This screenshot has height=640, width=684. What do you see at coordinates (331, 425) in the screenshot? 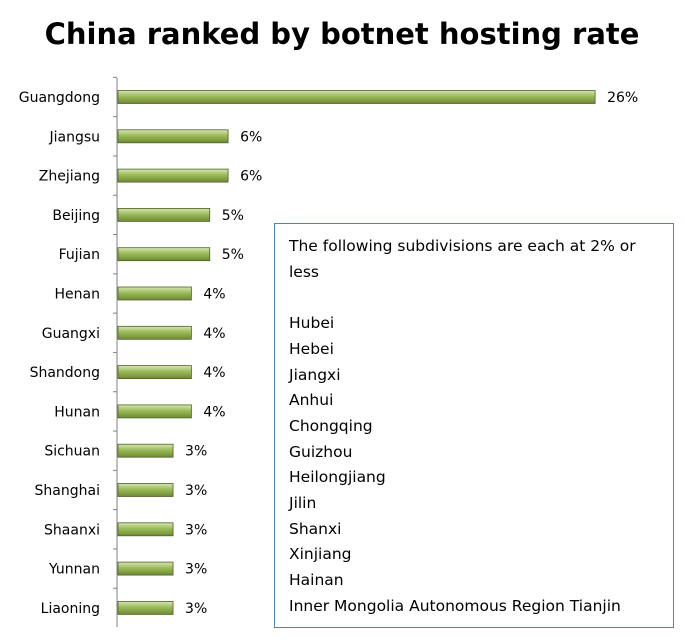
I see `annotation-item: Chongqing` at bounding box center [331, 425].